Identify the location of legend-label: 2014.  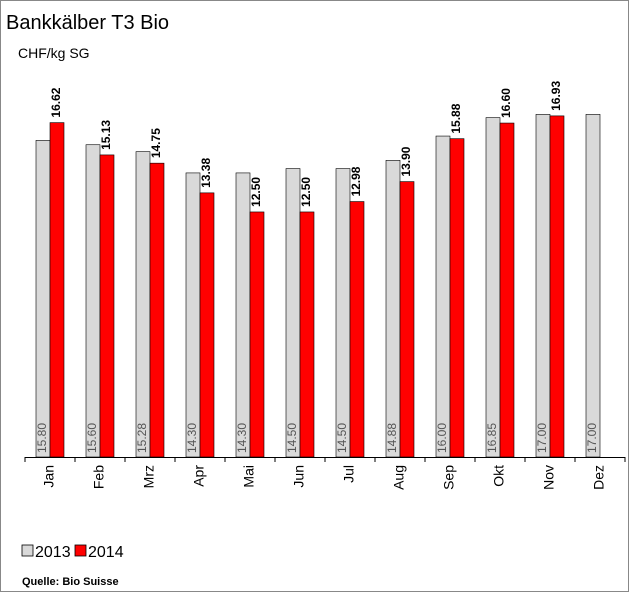
(106, 552).